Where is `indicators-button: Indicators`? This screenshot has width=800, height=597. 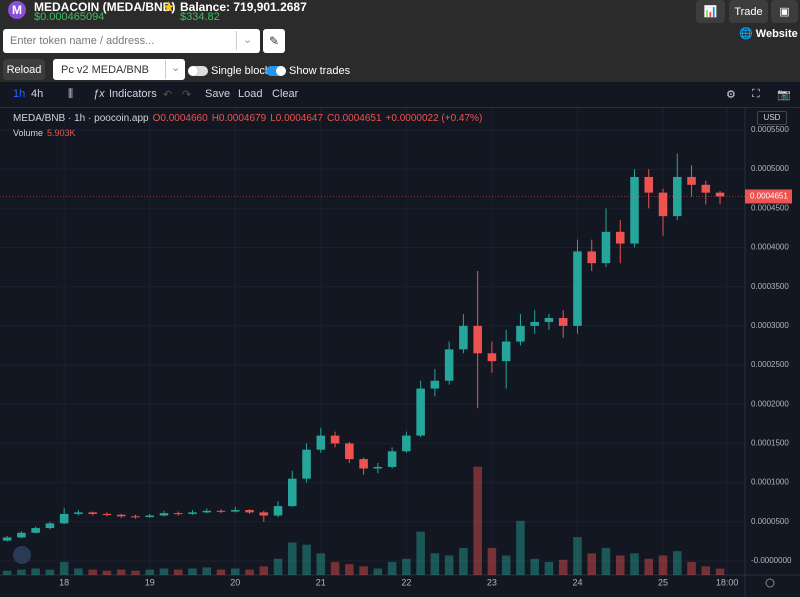 indicators-button: Indicators is located at coordinates (133, 94).